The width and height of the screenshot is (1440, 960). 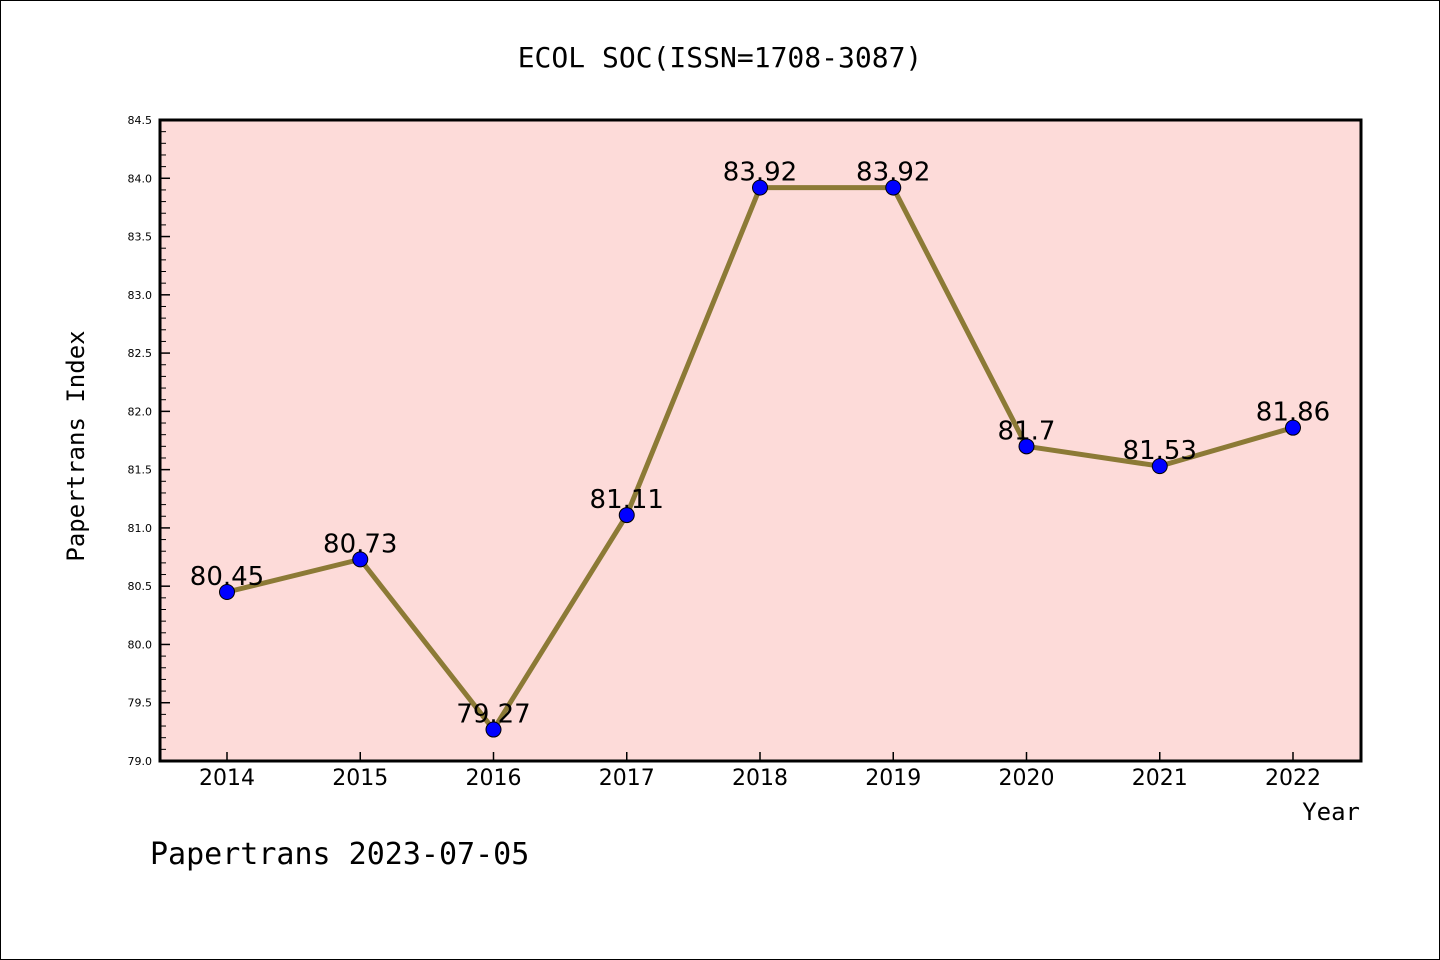 What do you see at coordinates (1293, 778) in the screenshot?
I see `x-tick-label: 2022` at bounding box center [1293, 778].